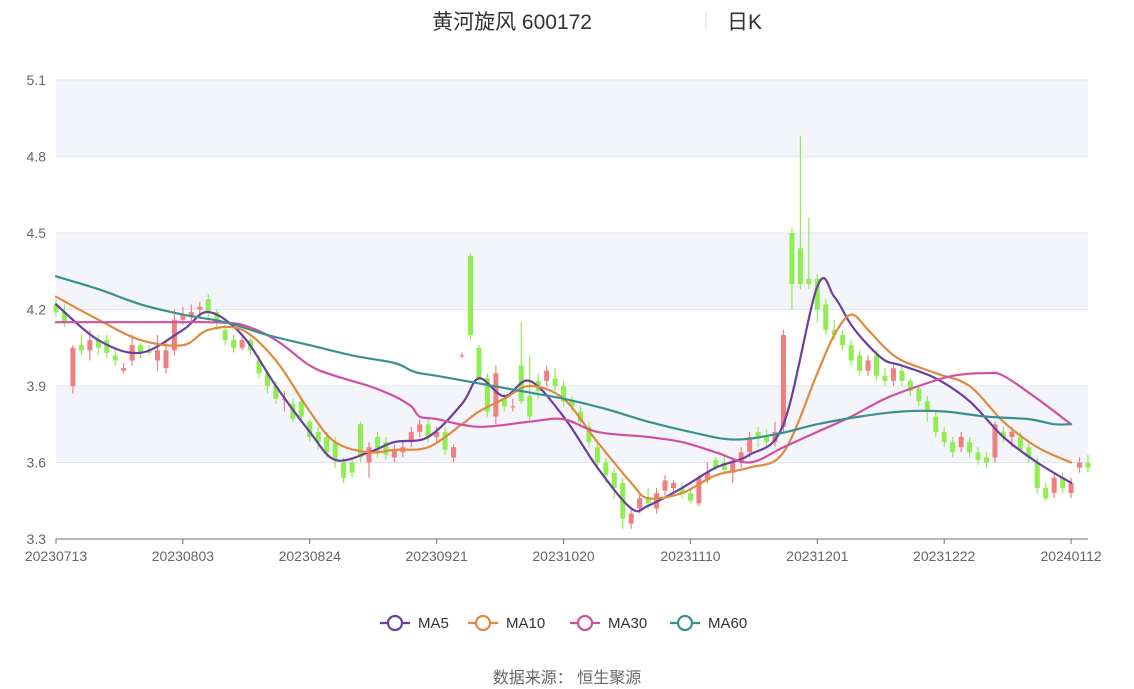 This screenshot has height=689, width=1134. I want to click on x-tick-label: 20230803, so click(183, 556).